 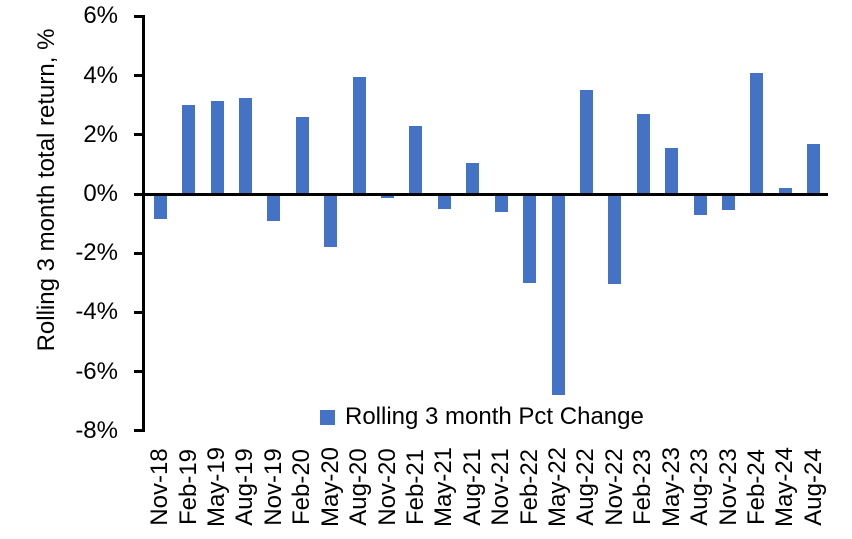 What do you see at coordinates (671, 487) in the screenshot?
I see `x-tick-label: May-23` at bounding box center [671, 487].